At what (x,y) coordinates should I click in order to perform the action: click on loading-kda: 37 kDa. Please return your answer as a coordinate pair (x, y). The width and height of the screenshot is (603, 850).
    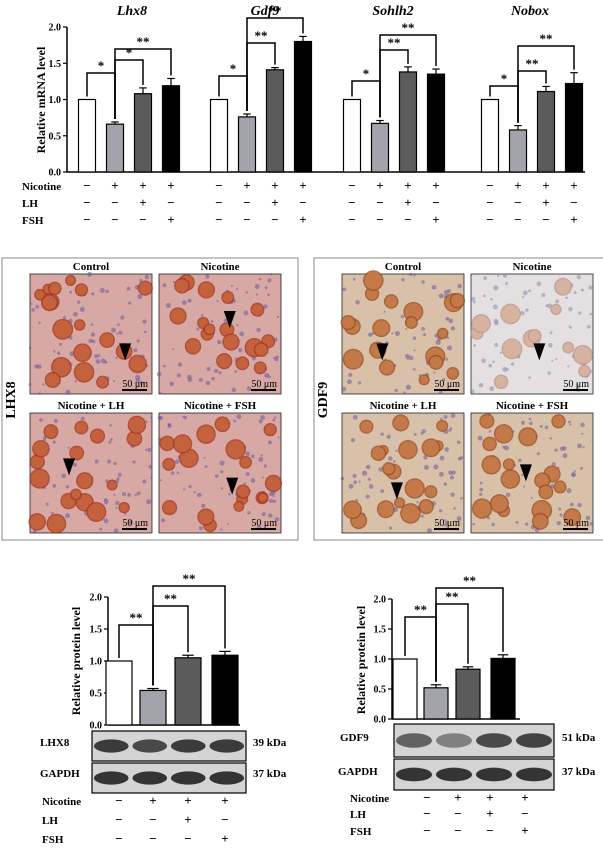
    Looking at the image, I should click on (270, 774).